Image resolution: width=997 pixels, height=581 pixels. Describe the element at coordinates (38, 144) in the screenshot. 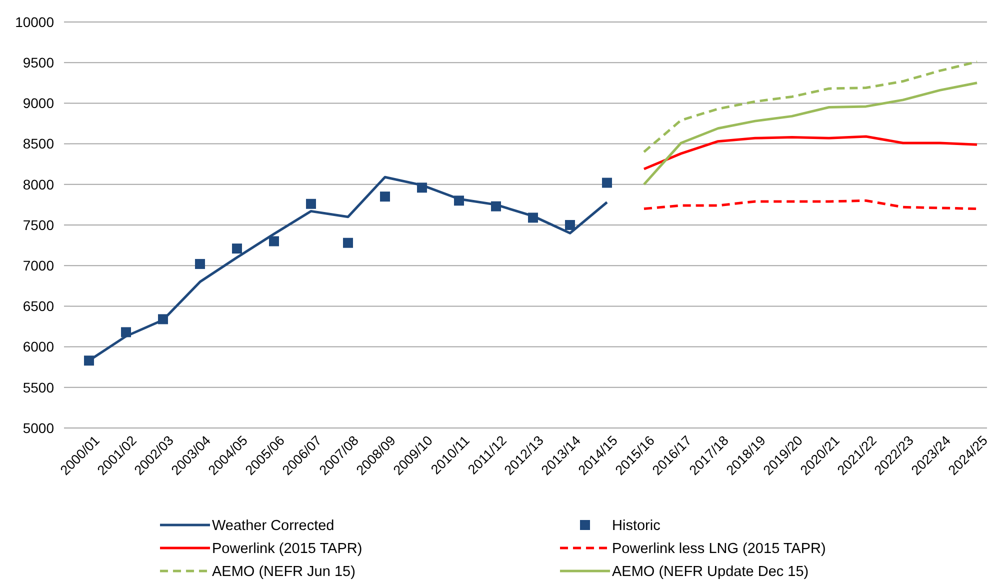

I see `y-tick-label: 8500` at that location.